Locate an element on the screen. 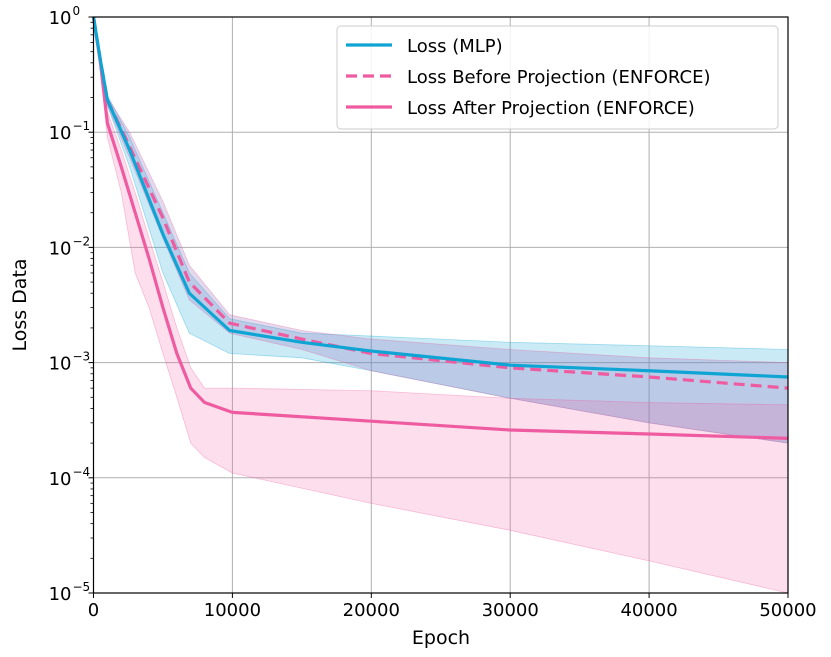  x-tick-label: 0 is located at coordinates (93, 610).